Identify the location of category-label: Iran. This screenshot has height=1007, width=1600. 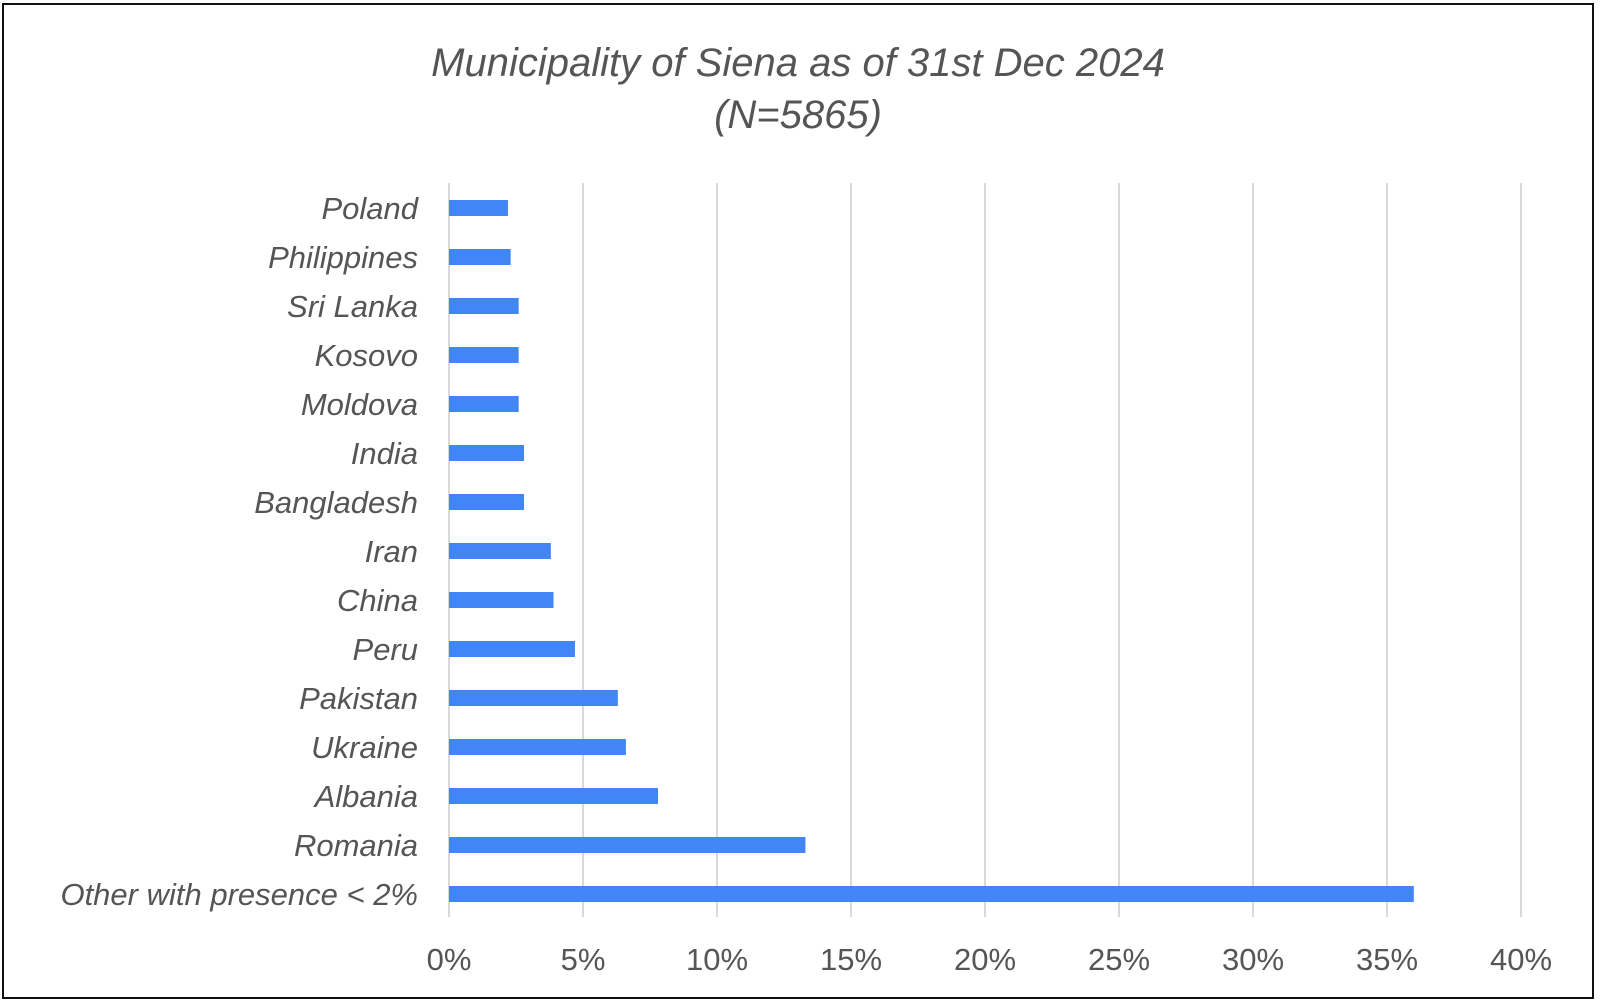
(391, 551).